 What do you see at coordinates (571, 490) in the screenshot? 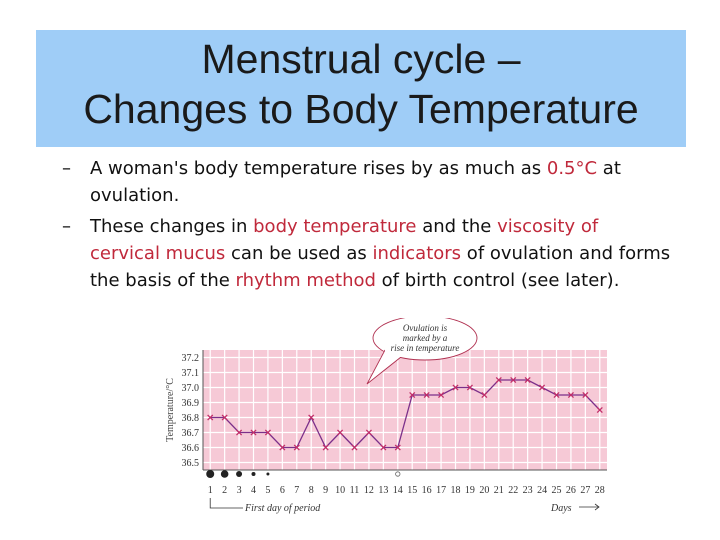
I see `x-tick-label: 26` at bounding box center [571, 490].